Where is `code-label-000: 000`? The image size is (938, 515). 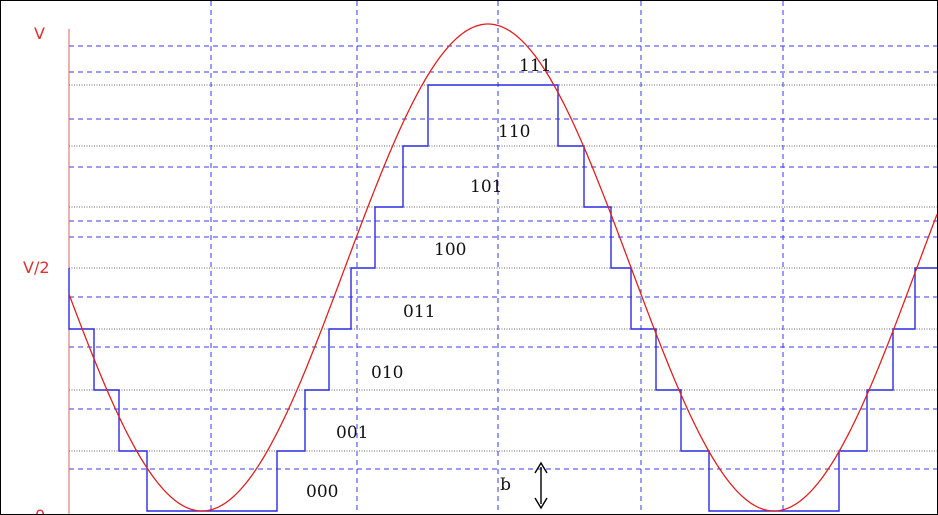 code-label-000: 000 is located at coordinates (322, 492).